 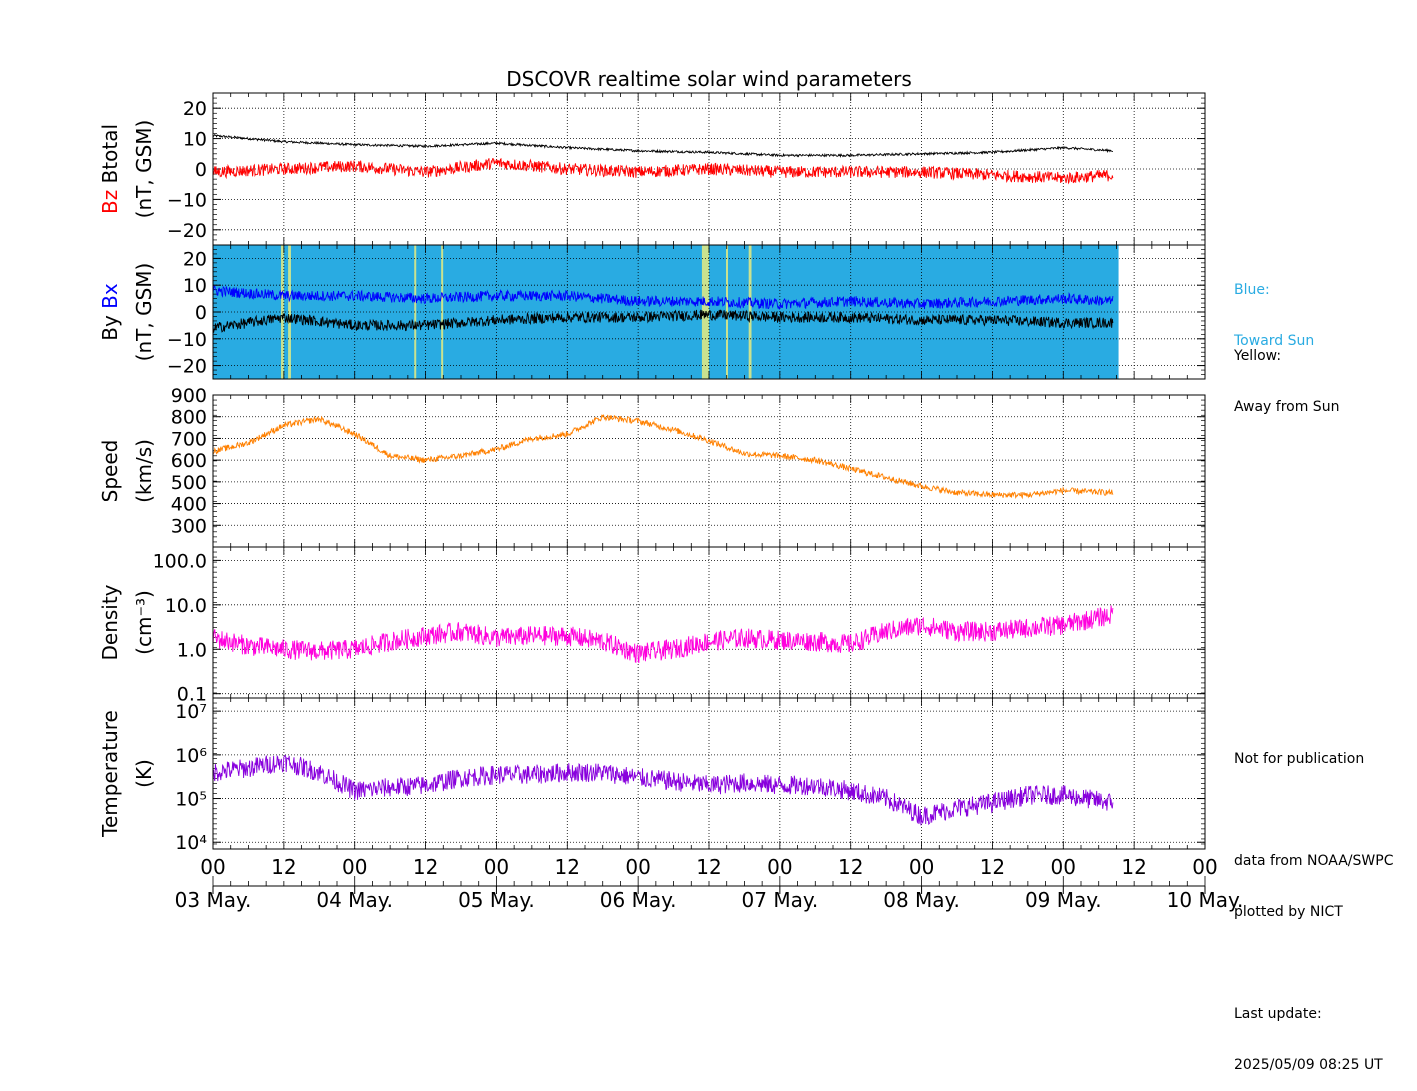 I want to click on series-line-by, so click(x=663, y=321).